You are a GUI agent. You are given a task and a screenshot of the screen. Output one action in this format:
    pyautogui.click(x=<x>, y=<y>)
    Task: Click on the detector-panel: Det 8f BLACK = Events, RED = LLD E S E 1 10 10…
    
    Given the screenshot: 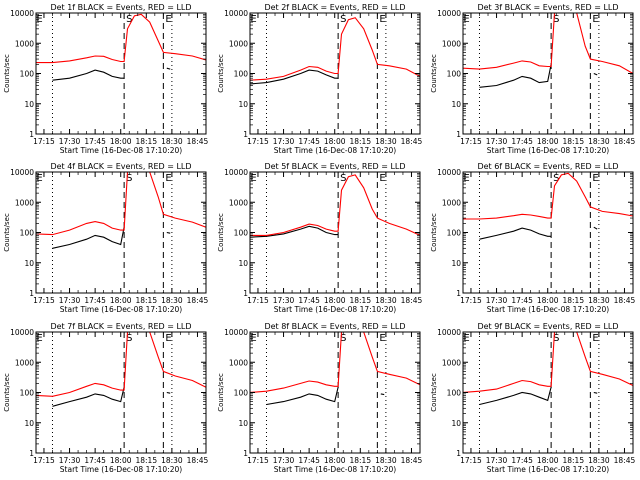 What is the action you would take?
    pyautogui.click(x=320, y=398)
    